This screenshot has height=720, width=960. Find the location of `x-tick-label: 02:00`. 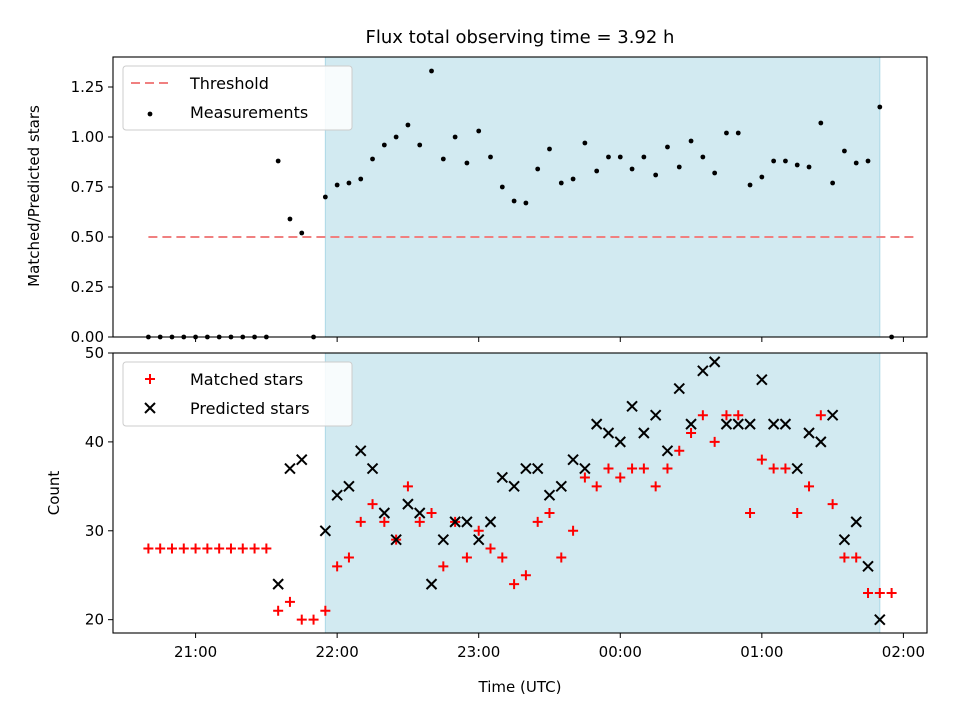

x-tick-label: 02:00 is located at coordinates (903, 652).